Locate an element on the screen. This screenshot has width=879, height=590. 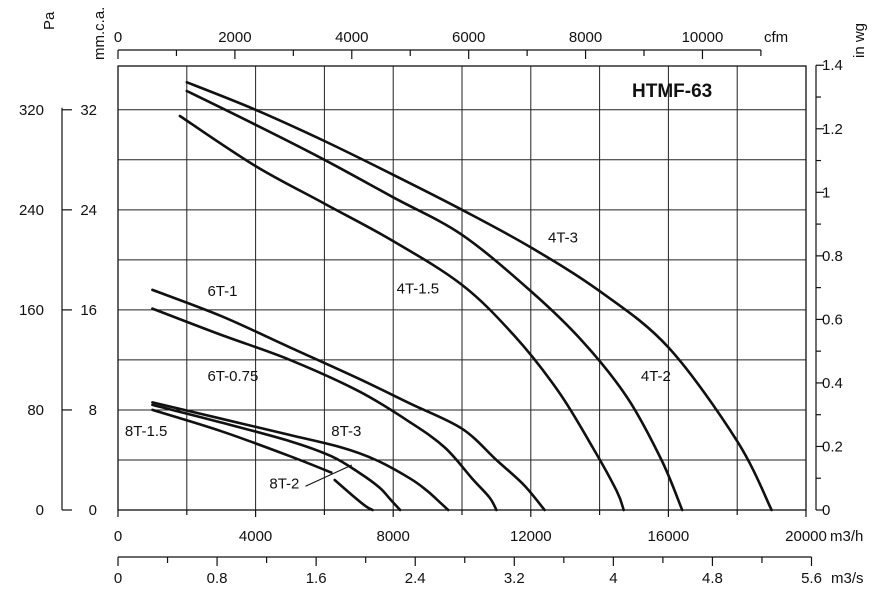
y-tick-label: 0 is located at coordinates (93, 510).